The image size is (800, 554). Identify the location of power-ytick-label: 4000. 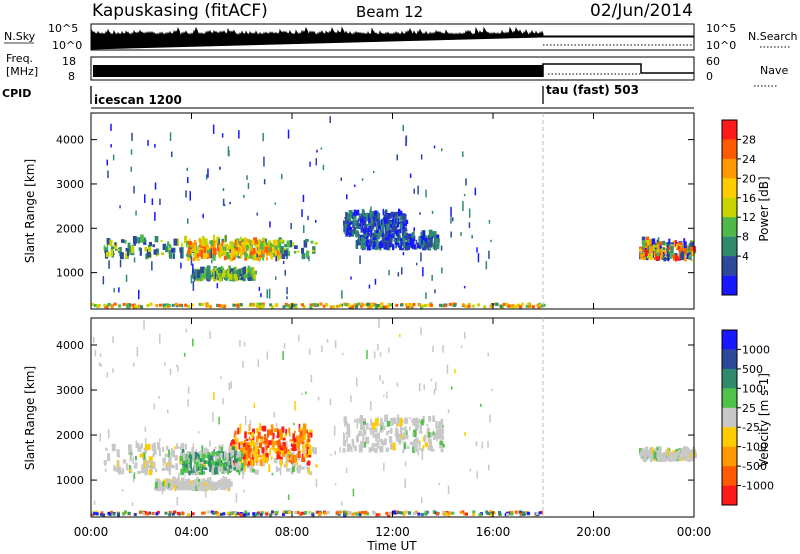
(70, 140).